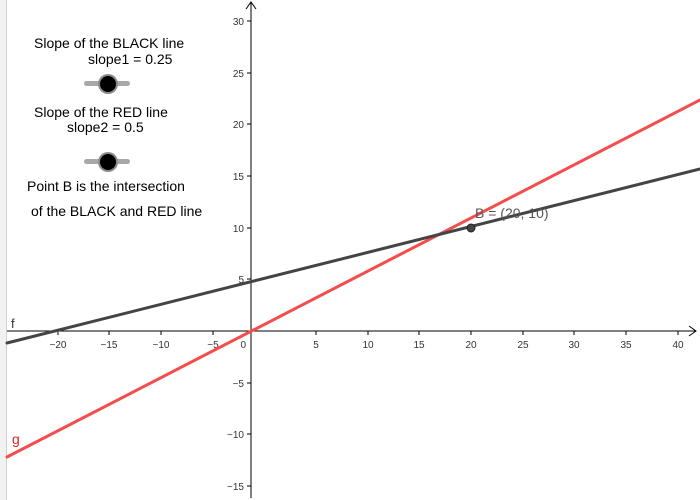 The image size is (700, 500). What do you see at coordinates (692, 331) in the screenshot?
I see `x-axis-arrow-icon` at bounding box center [692, 331].